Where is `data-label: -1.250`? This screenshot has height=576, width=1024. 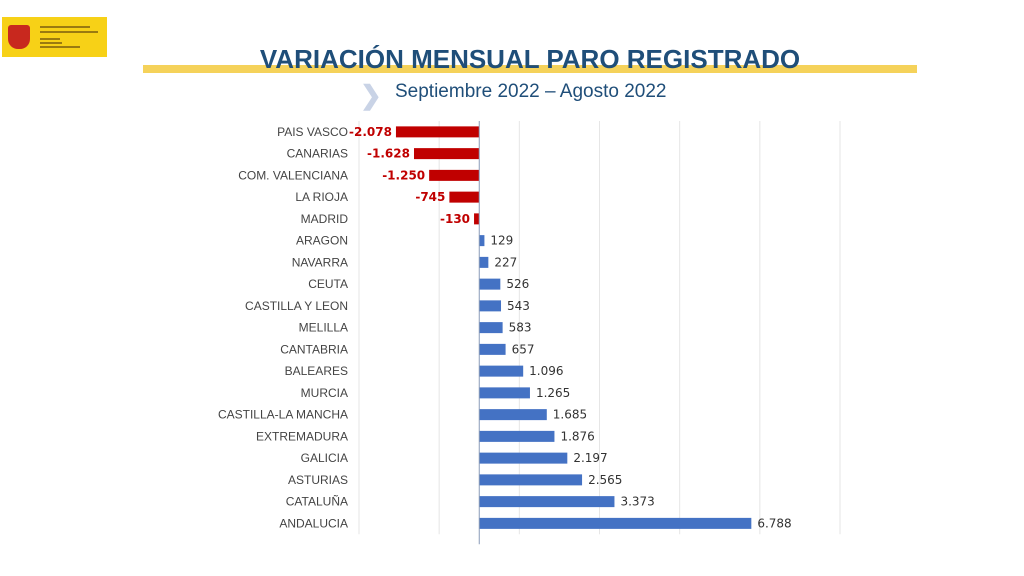 data-label: -1.250 is located at coordinates (403, 175).